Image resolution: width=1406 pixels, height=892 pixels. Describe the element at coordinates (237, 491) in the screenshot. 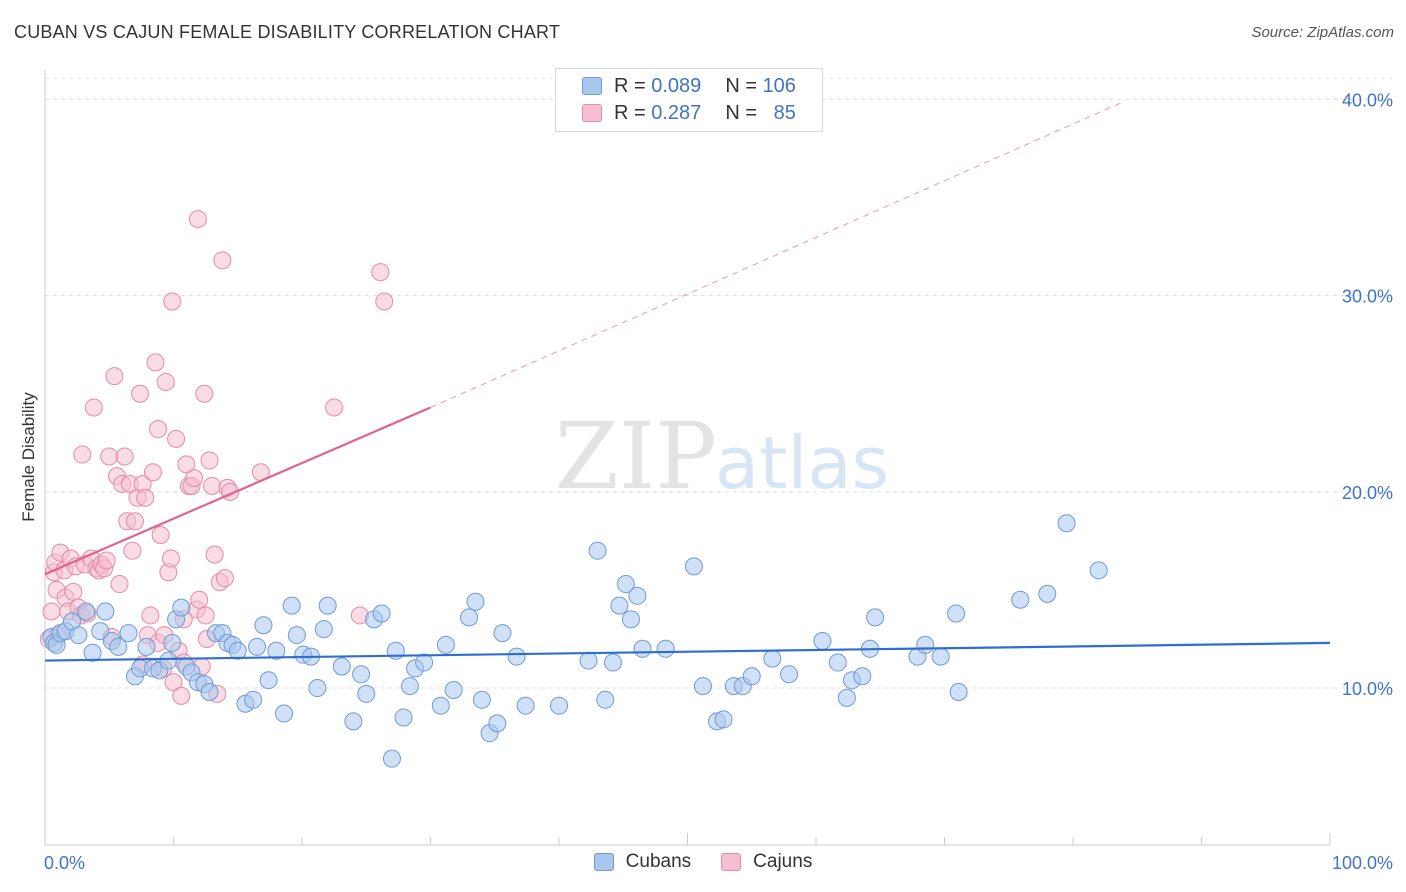

I see `cajuns-trend-line` at that location.